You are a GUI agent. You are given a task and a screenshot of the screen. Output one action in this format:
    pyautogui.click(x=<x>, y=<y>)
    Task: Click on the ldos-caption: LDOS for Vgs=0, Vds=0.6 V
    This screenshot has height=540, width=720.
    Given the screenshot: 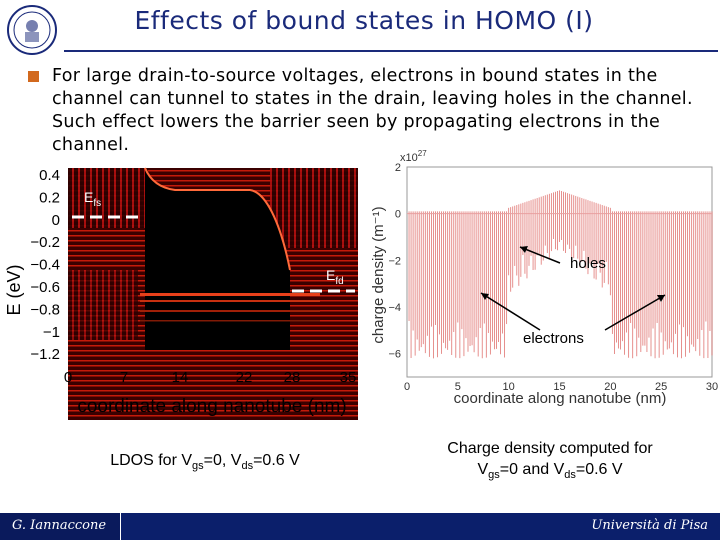 What is the action you would take?
    pyautogui.click(x=205, y=462)
    